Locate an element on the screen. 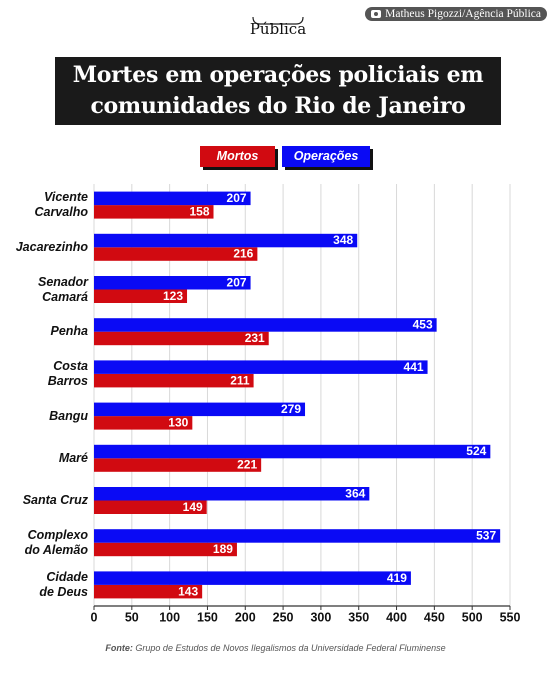 This screenshot has height=675, width=551. value-label: 158 is located at coordinates (199, 212).